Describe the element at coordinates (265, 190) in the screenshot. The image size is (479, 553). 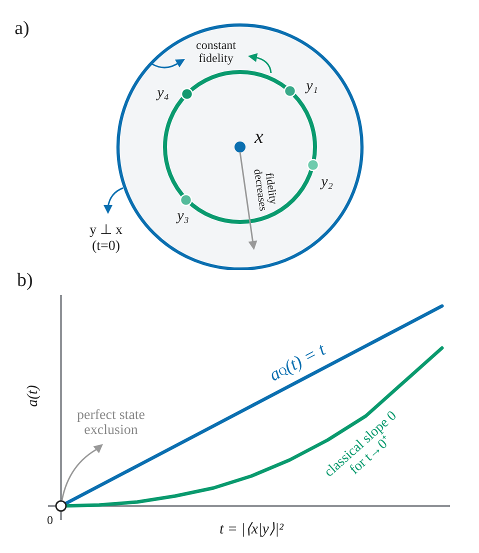
I see `text: fidelity decreases` at that location.